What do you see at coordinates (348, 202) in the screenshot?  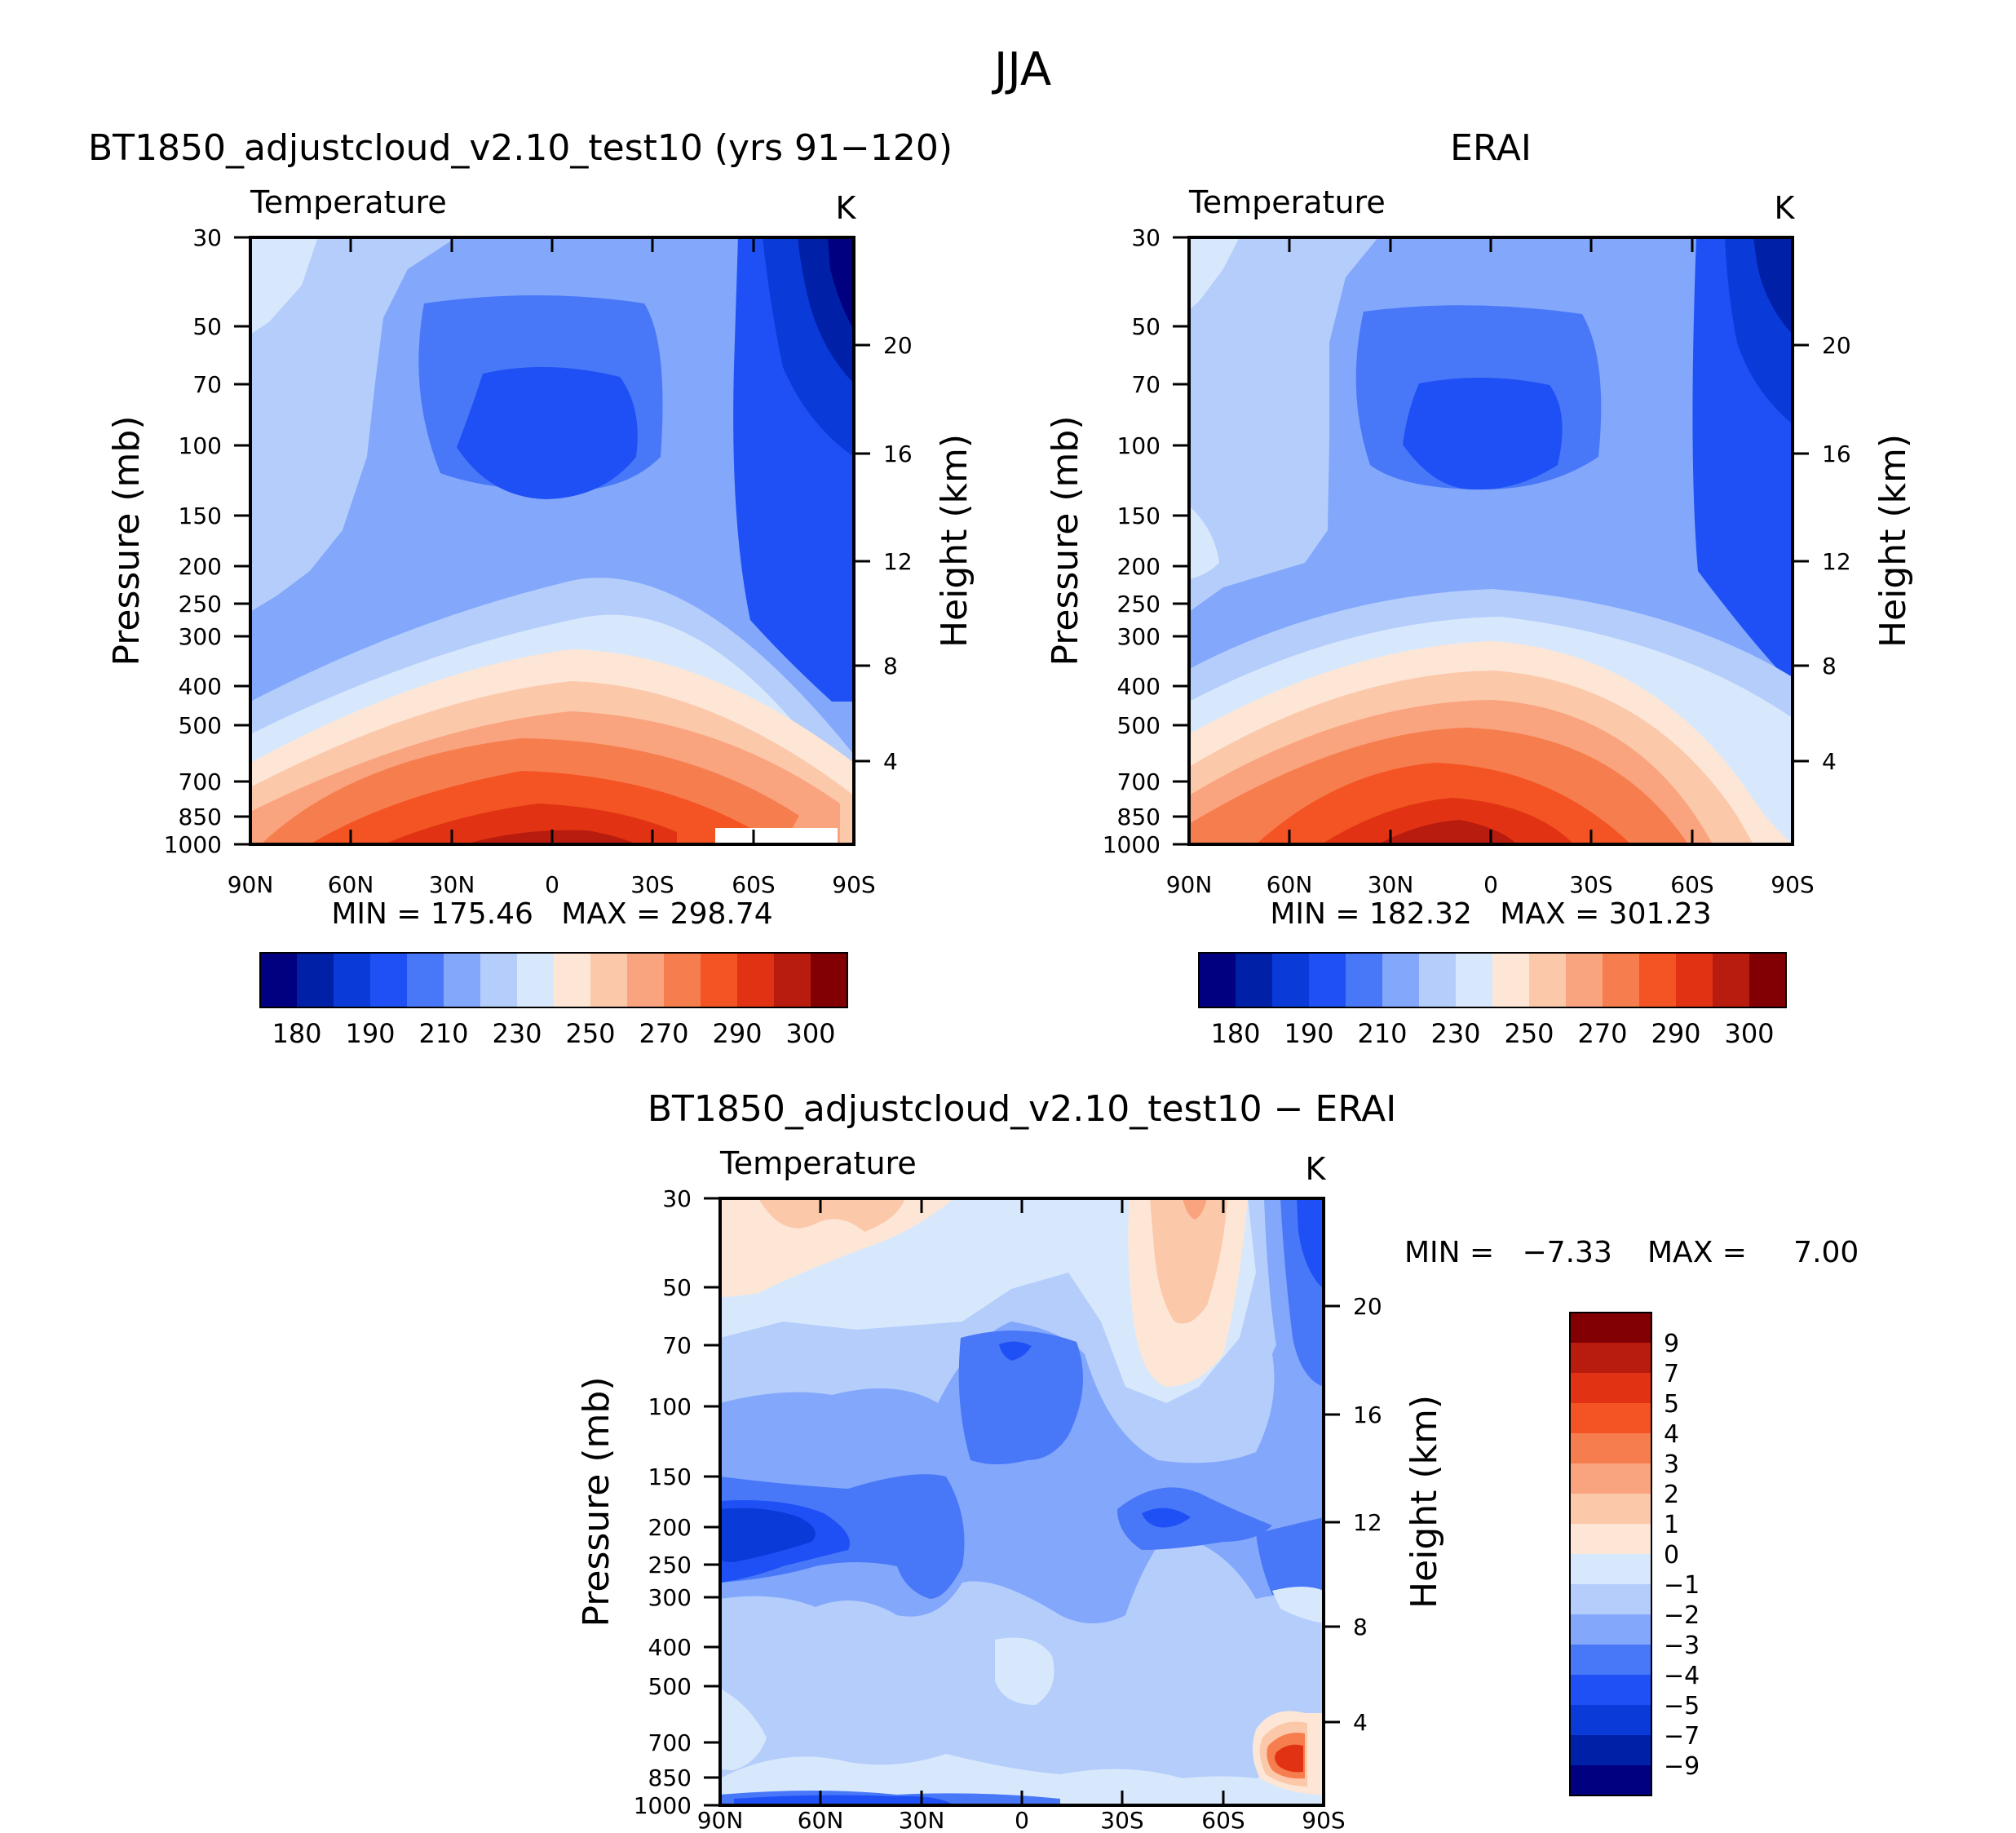 I see `panel-model-left-label: Temperature` at bounding box center [348, 202].